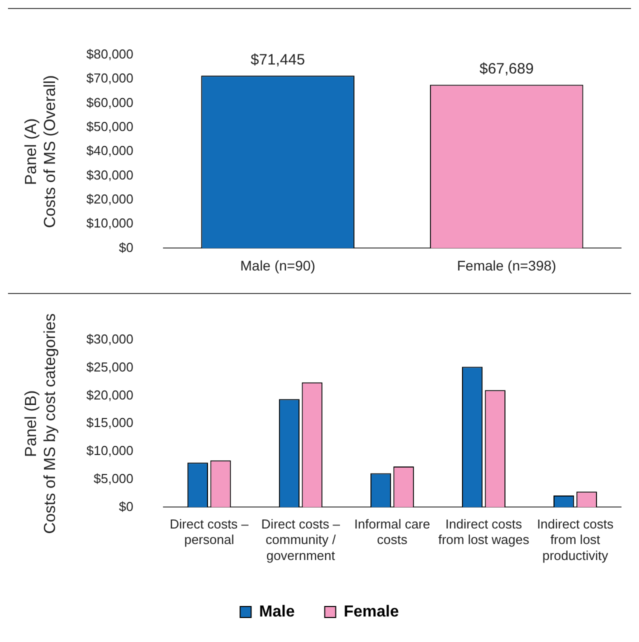 The width and height of the screenshot is (639, 642). What do you see at coordinates (114, 478) in the screenshot?
I see `y-tick-label: $5,000` at bounding box center [114, 478].